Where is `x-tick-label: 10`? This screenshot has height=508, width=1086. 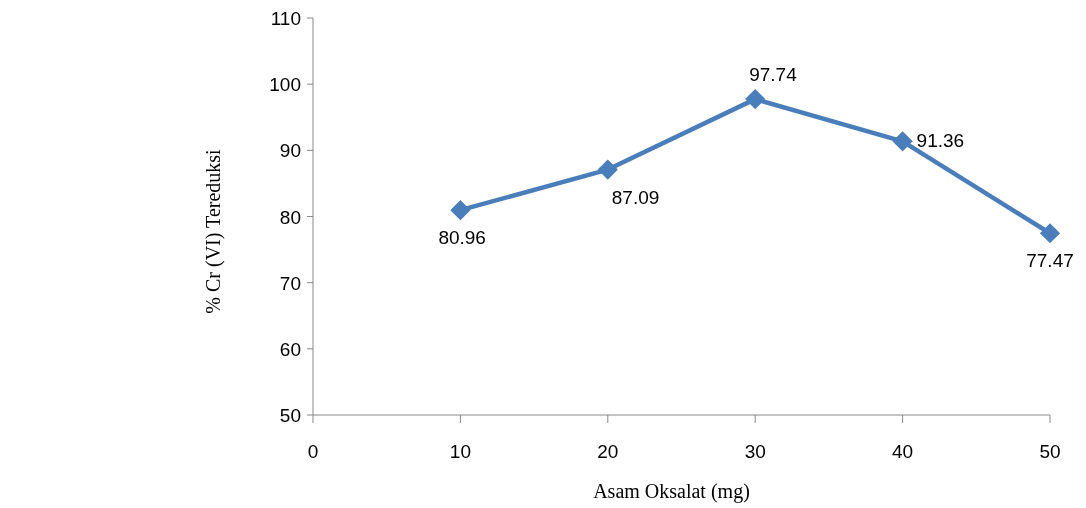
x-tick-label: 10 is located at coordinates (460, 451).